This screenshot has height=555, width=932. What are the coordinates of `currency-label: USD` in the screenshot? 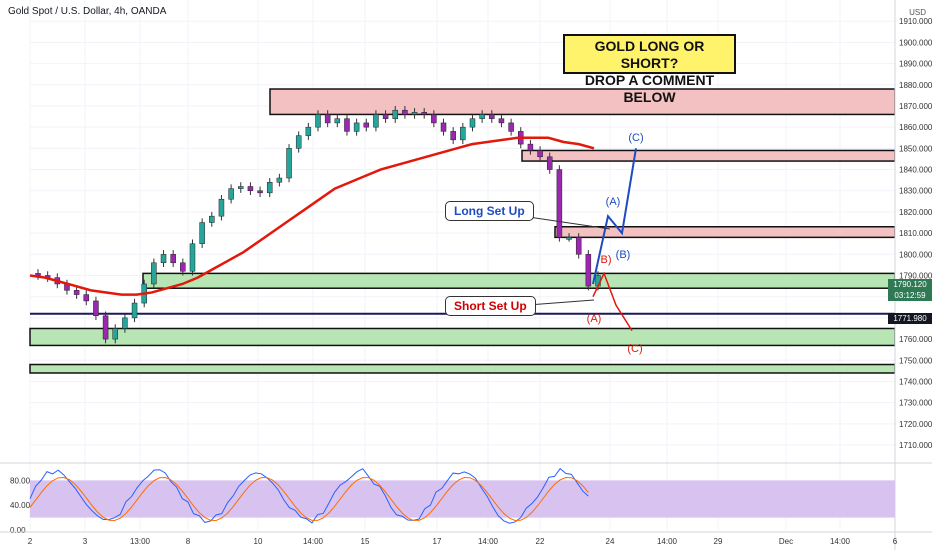 It's located at (917, 12).